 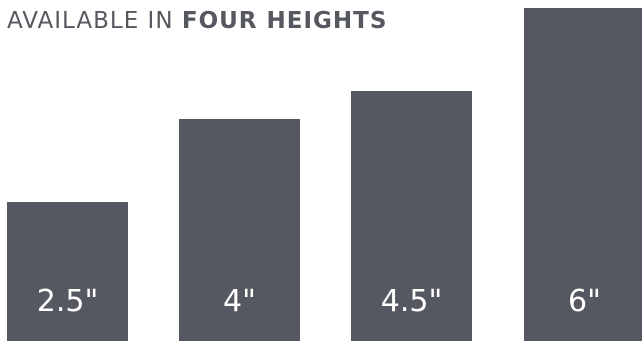 I want to click on height-bar-4-5: 4.5", so click(x=411, y=216).